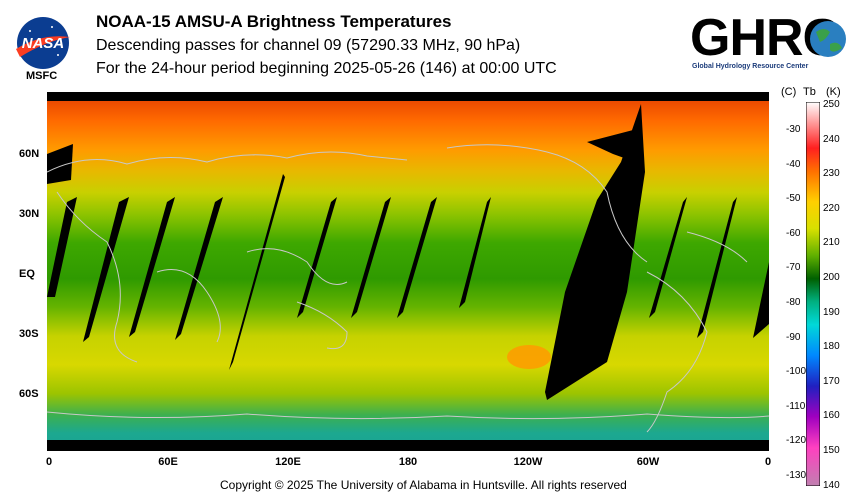 The image size is (854, 502). What do you see at coordinates (750, 66) in the screenshot?
I see `ghrc-caption: Global Hydrology Resource Center` at bounding box center [750, 66].